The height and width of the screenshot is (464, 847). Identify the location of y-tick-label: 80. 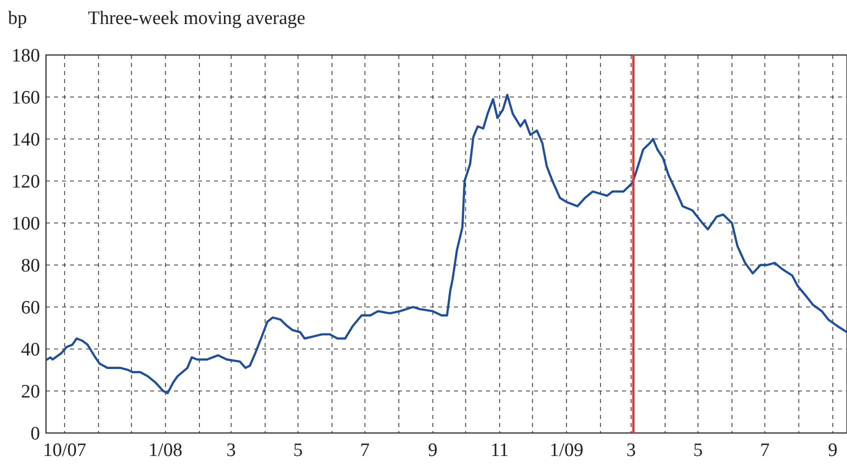
(30, 266).